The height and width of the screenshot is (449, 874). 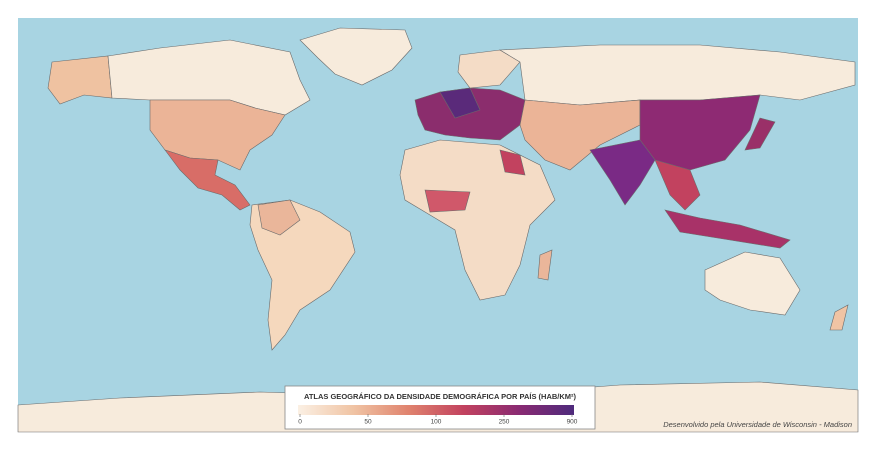 I want to click on canada, so click(x=209, y=77).